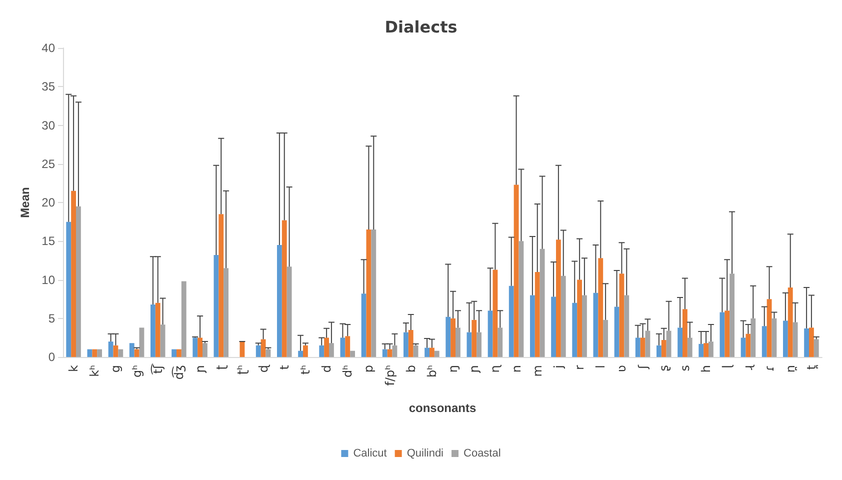 The height and width of the screenshot is (480, 842). I want to click on x-tick-label: h, so click(706, 369).